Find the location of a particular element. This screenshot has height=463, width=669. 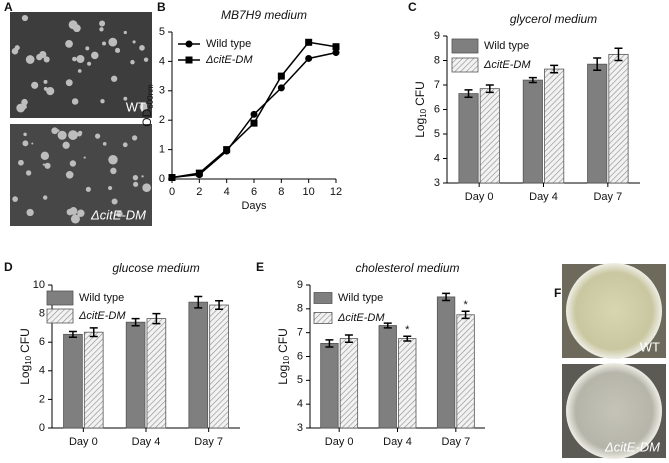

y-tick-label: 8 is located at coordinates (437, 60).